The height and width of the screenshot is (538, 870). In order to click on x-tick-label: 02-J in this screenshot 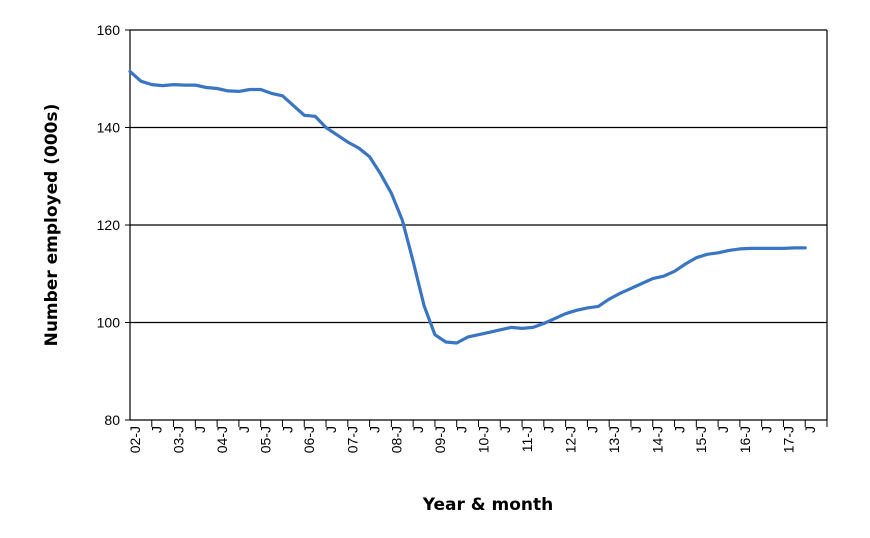, I will do `click(135, 439)`.